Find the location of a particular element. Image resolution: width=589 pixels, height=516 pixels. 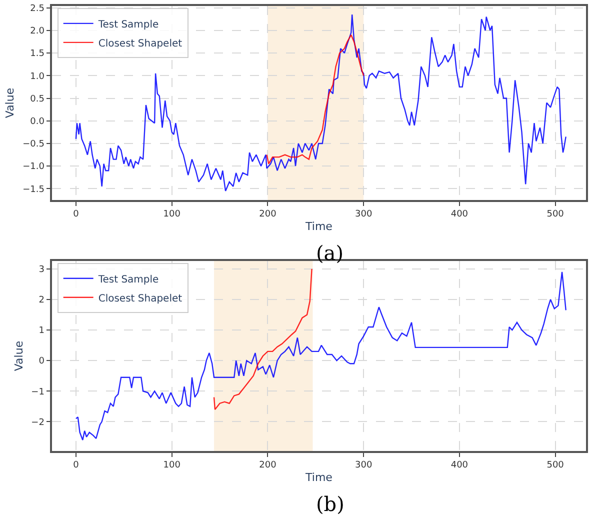

y-tick-label: 1 is located at coordinates (41, 331).